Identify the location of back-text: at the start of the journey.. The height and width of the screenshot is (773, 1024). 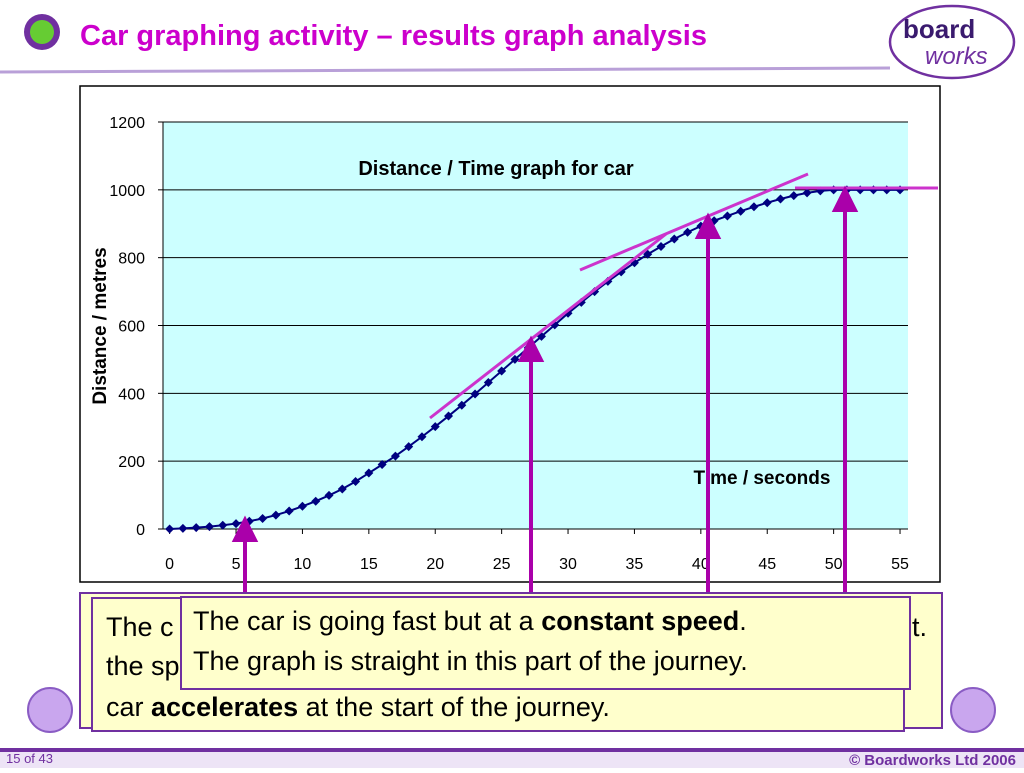
(454, 707).